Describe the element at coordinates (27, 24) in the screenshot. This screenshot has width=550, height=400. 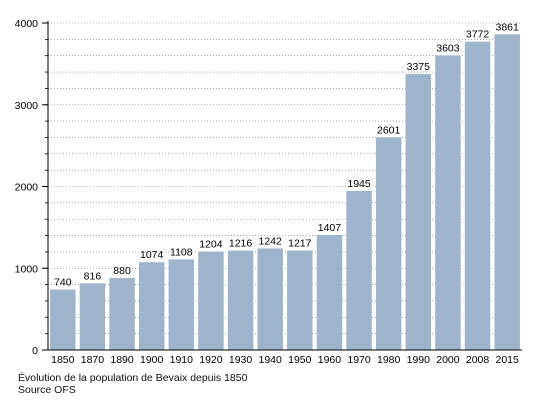
I see `y-tick-label: 4000` at that location.